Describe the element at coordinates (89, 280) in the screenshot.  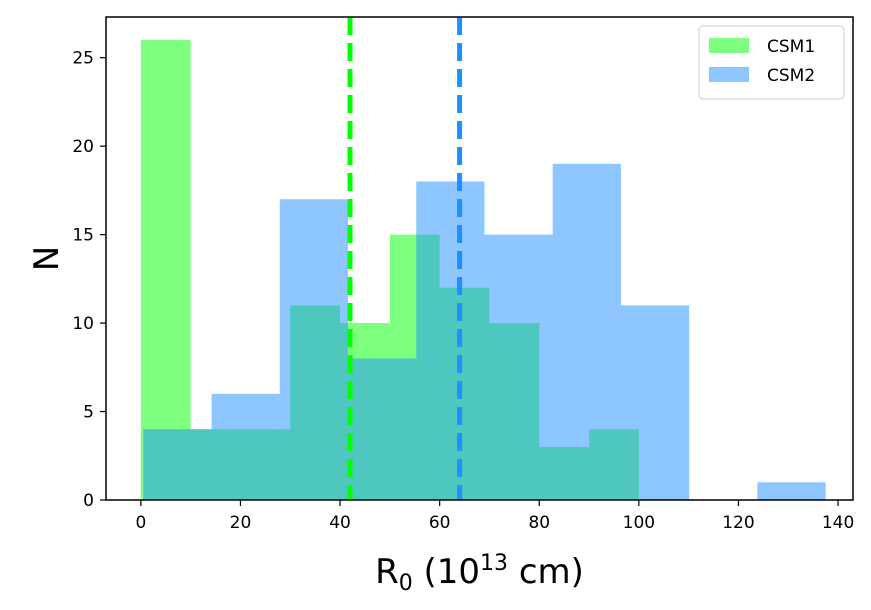
I see `y-axis-ticks: 0 5 10 15 20 25` at that location.